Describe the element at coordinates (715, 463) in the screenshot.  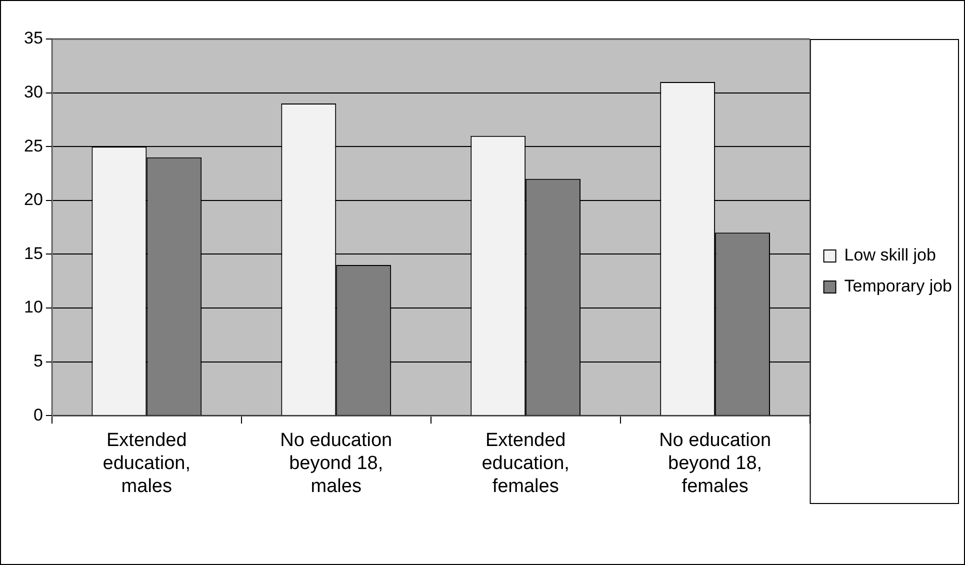
I see `x-tick-label: No education beyond 18, females` at that location.